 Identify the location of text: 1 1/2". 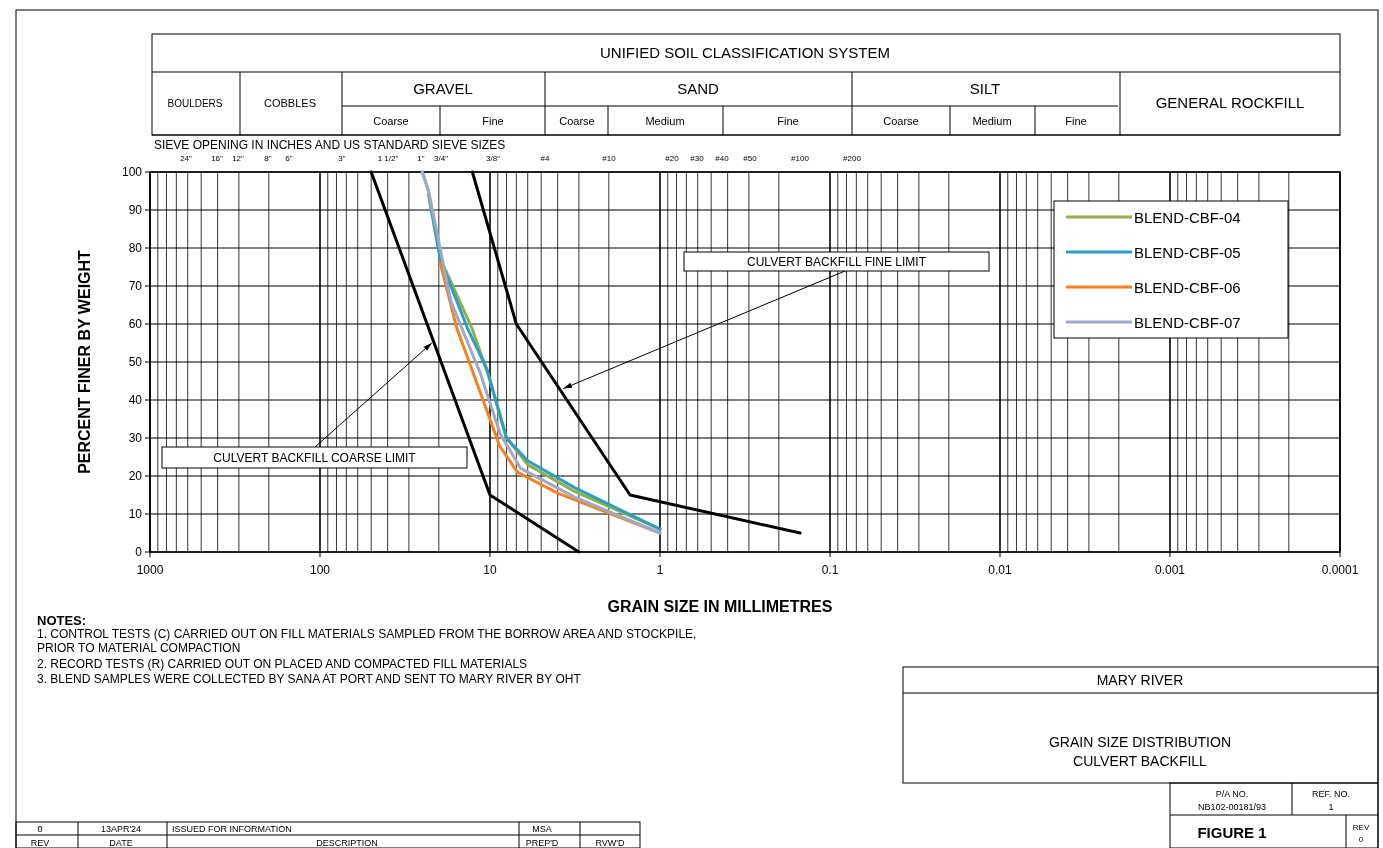
(388, 158).